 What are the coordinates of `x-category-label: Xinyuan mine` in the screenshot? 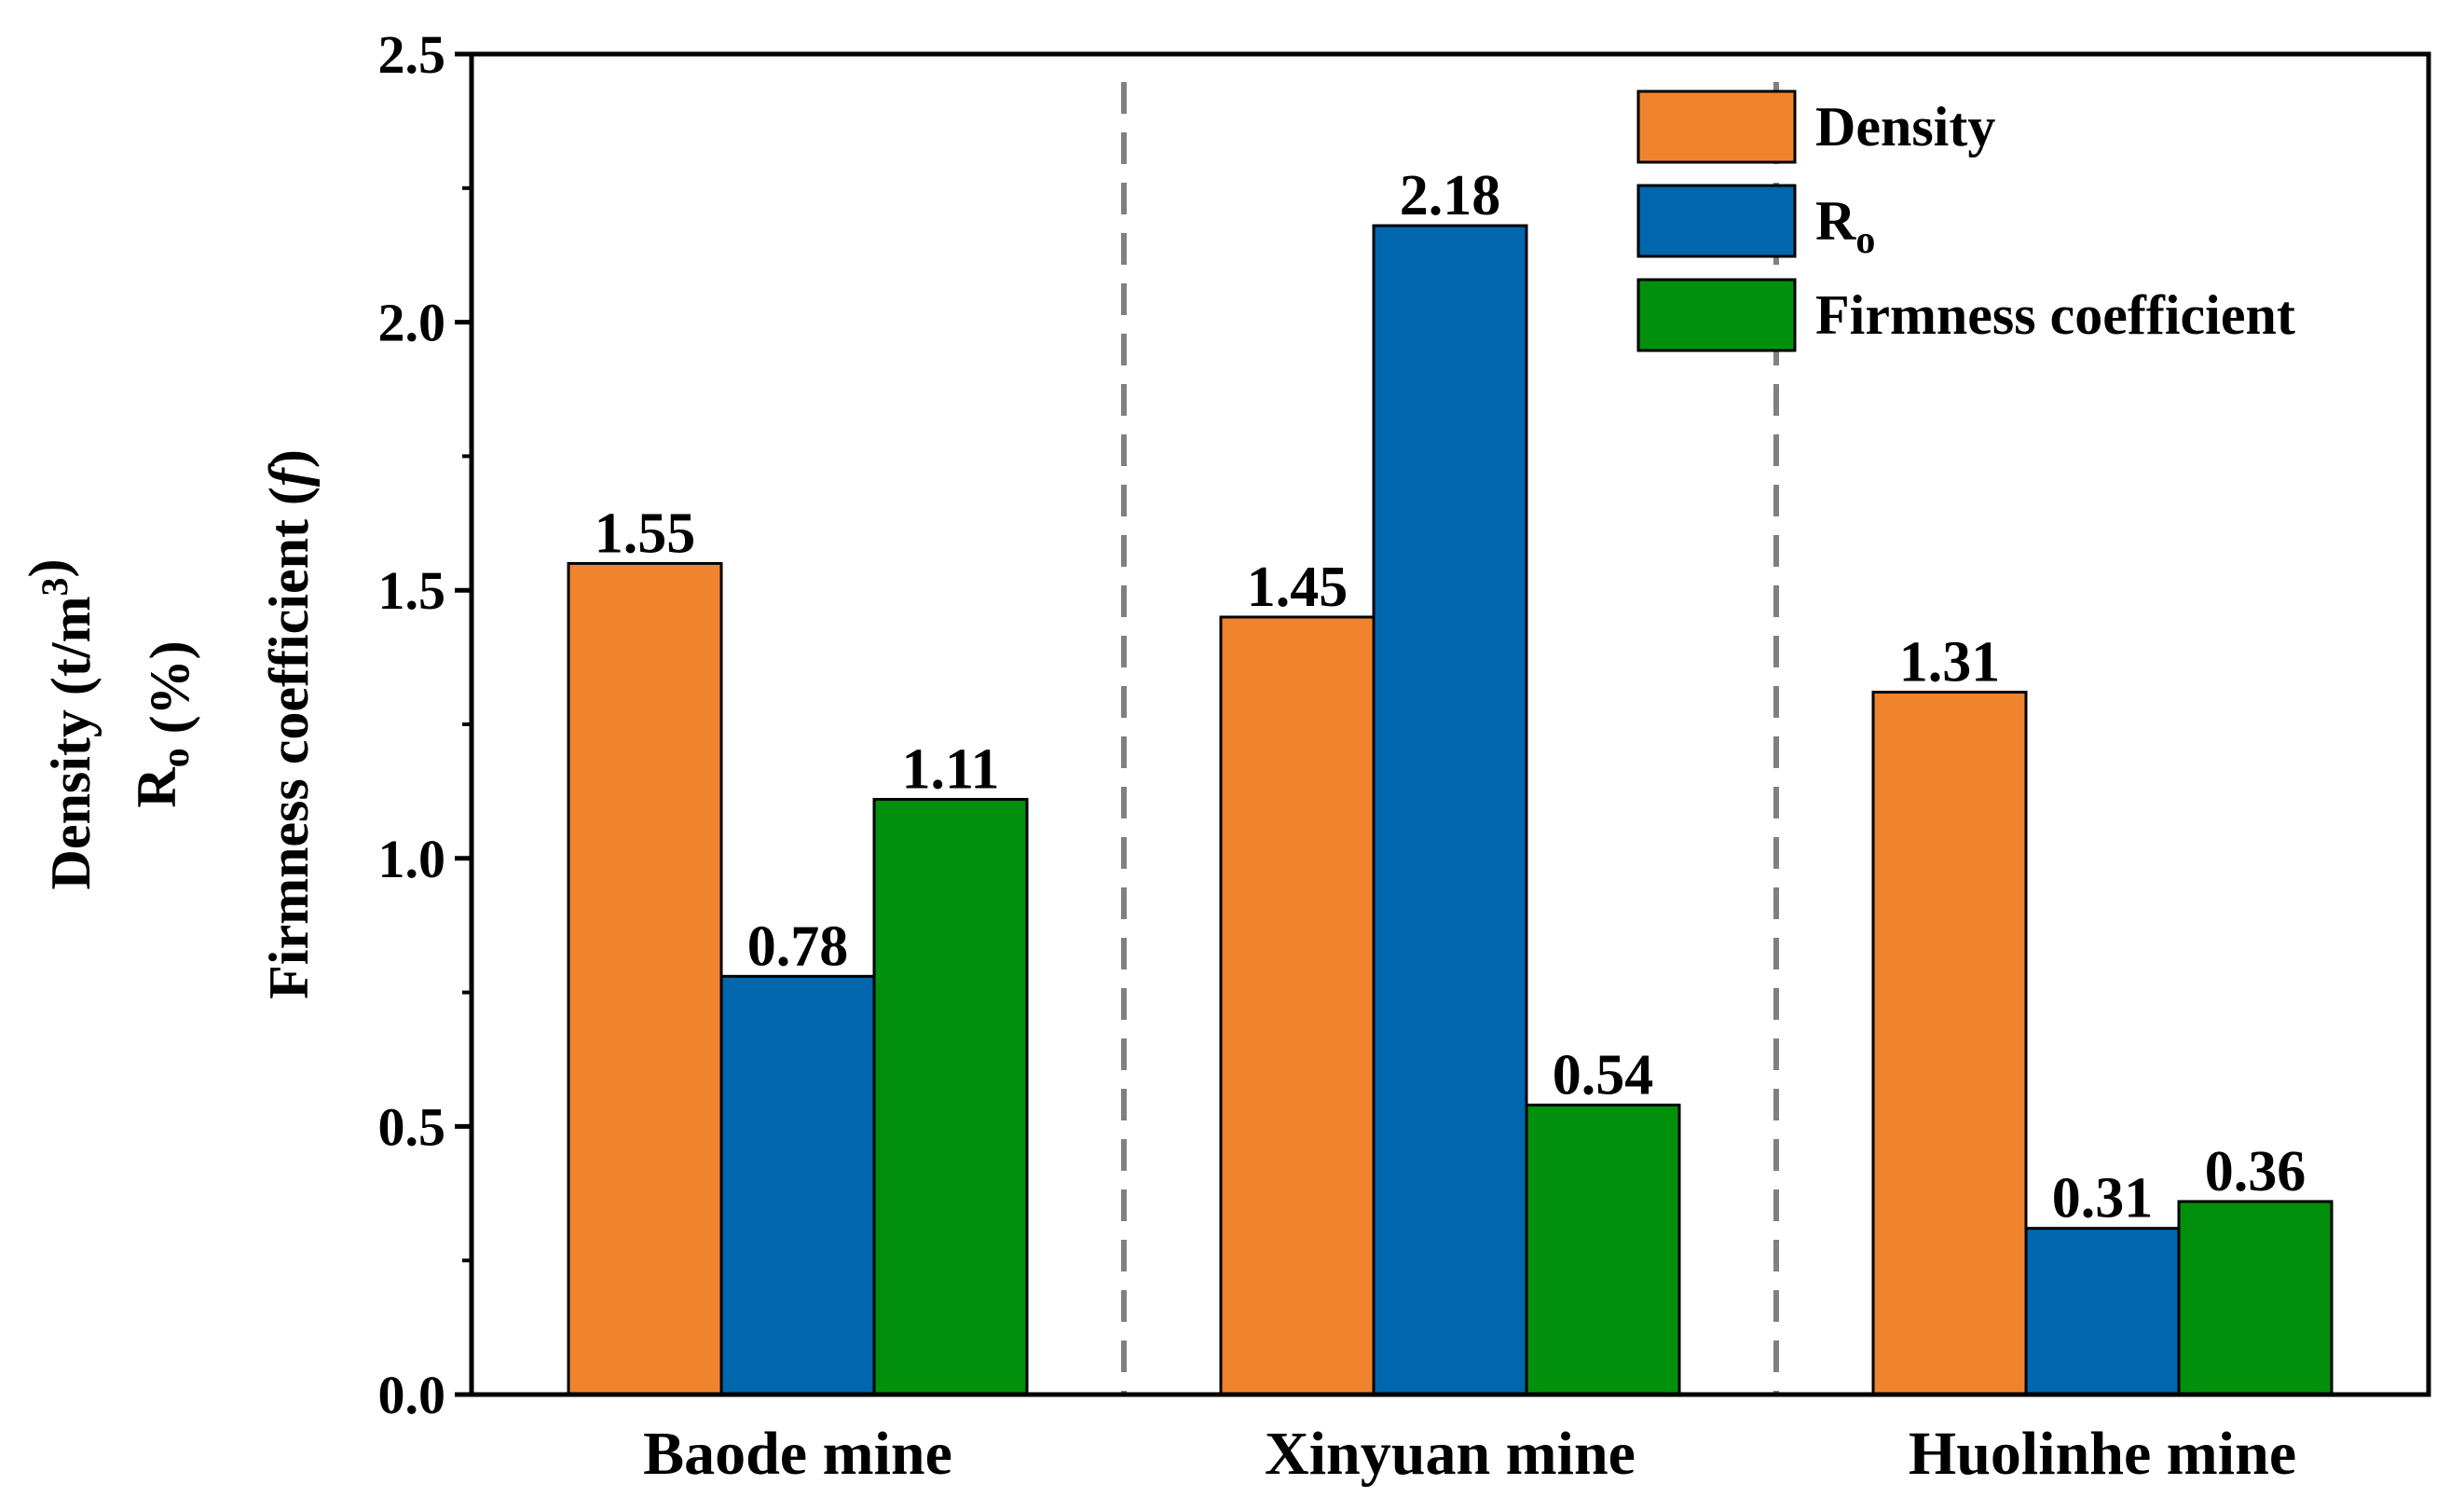 It's located at (1450, 1454).